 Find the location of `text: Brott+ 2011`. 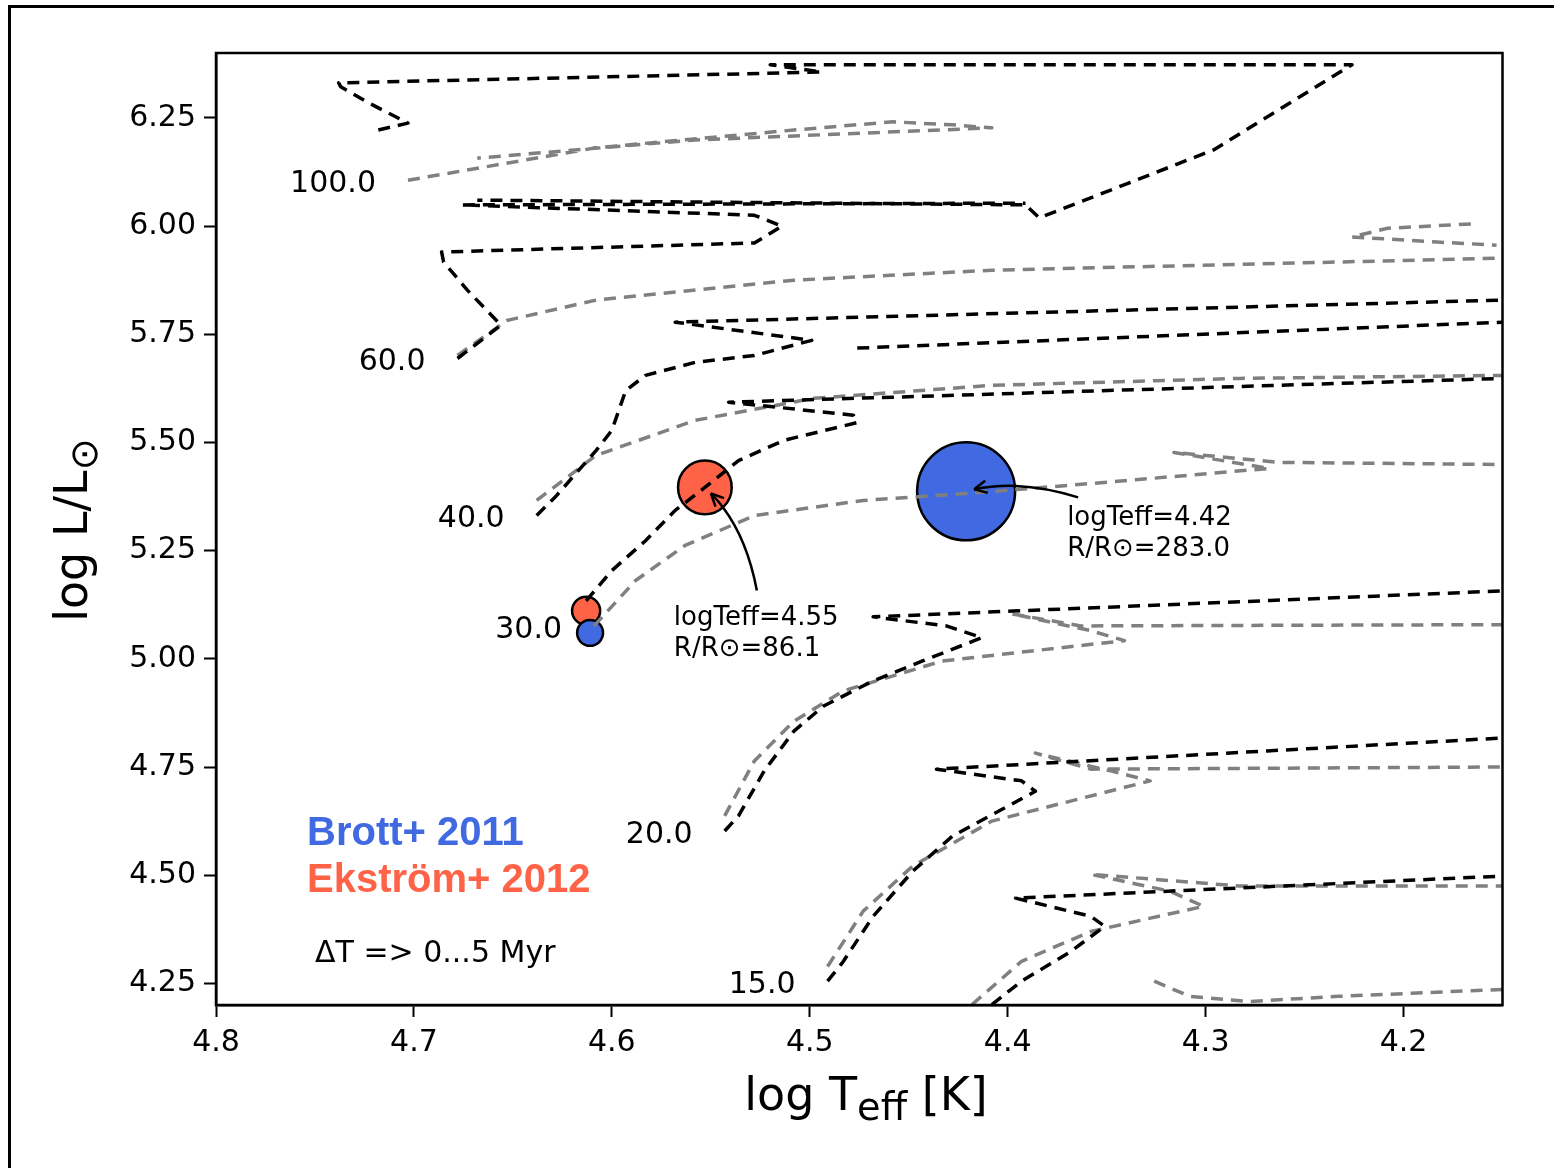

text: Brott+ 2011 is located at coordinates (415, 831).